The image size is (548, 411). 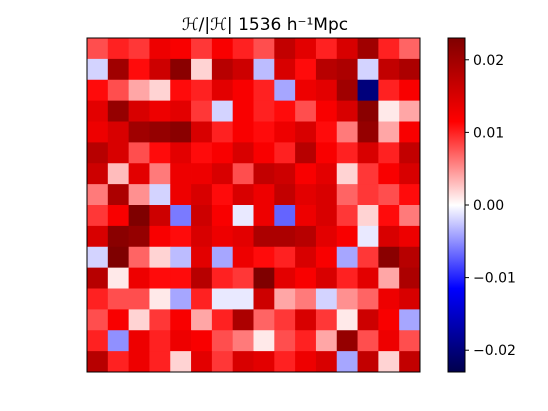 I want to click on colorbar-ticks: −0.02 −0.01 0.00 0.01 0.02, so click(x=490, y=206).